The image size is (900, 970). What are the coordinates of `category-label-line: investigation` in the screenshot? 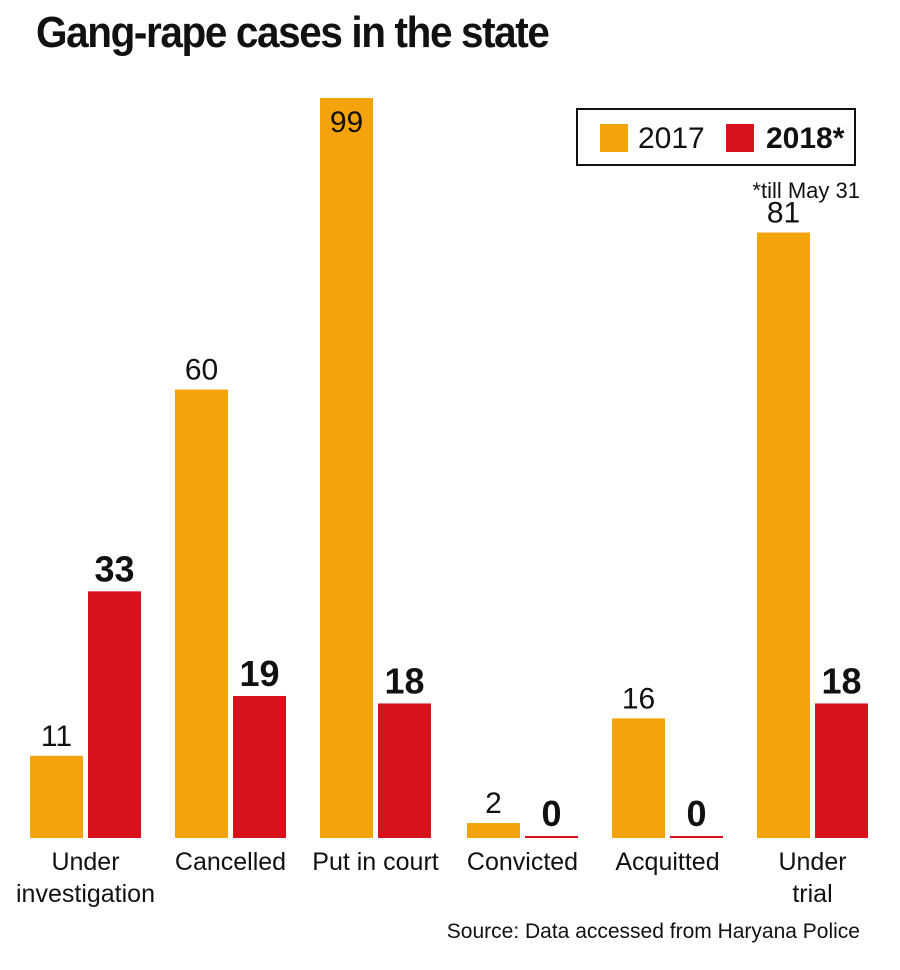 It's located at (85, 894).